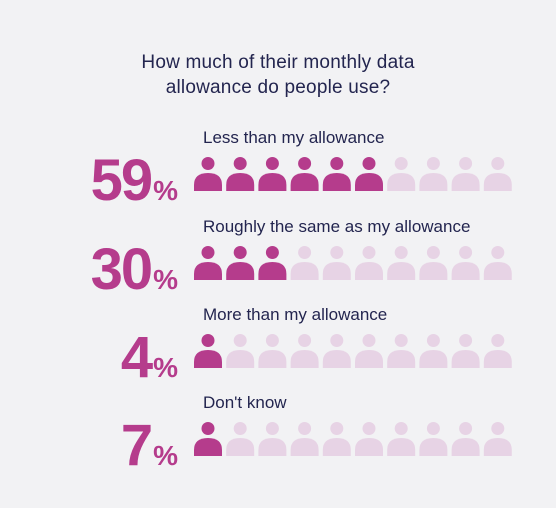 The height and width of the screenshot is (508, 556). I want to click on category-label: Roughly the same as my allowance, so click(337, 226).